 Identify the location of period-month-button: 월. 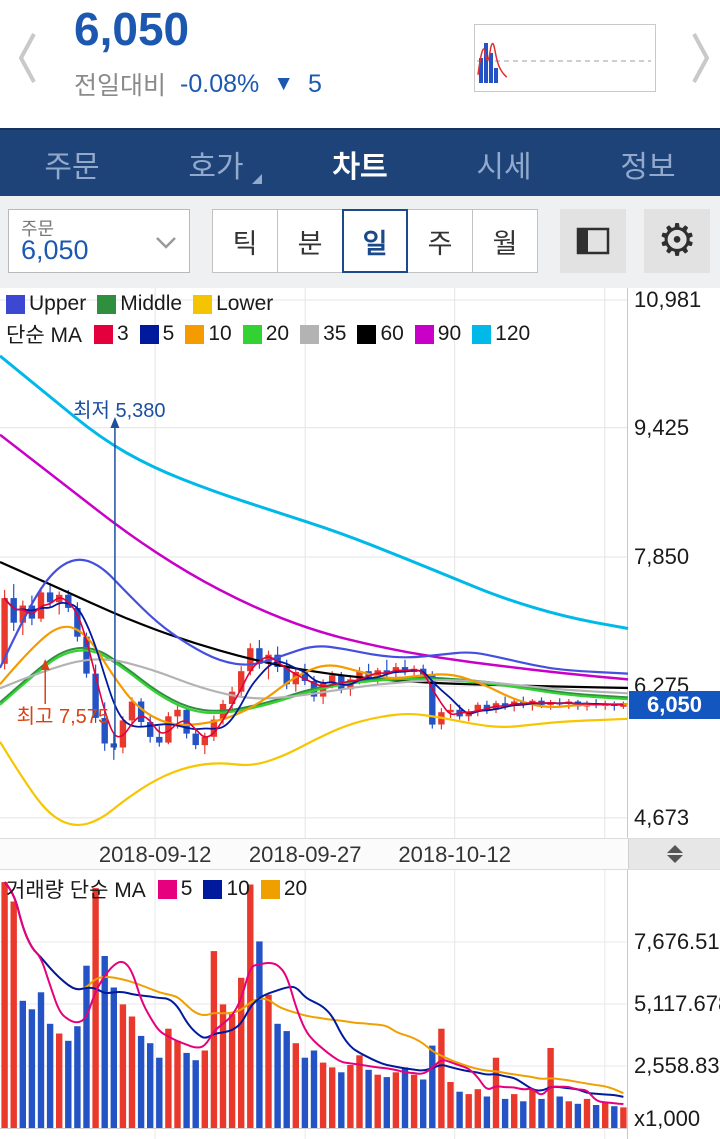
(505, 241).